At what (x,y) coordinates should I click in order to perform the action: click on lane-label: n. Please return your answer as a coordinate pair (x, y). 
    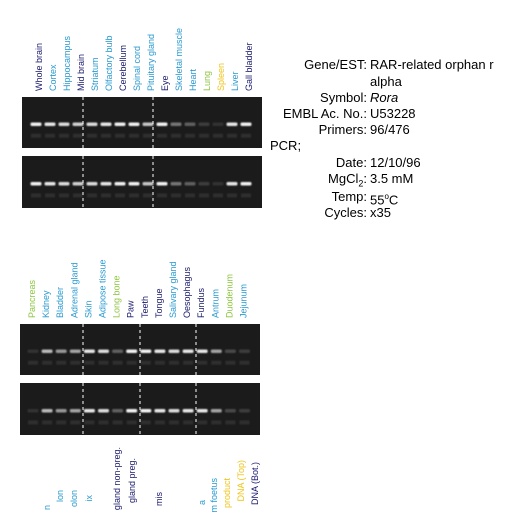
    Looking at the image, I should click on (47, 507).